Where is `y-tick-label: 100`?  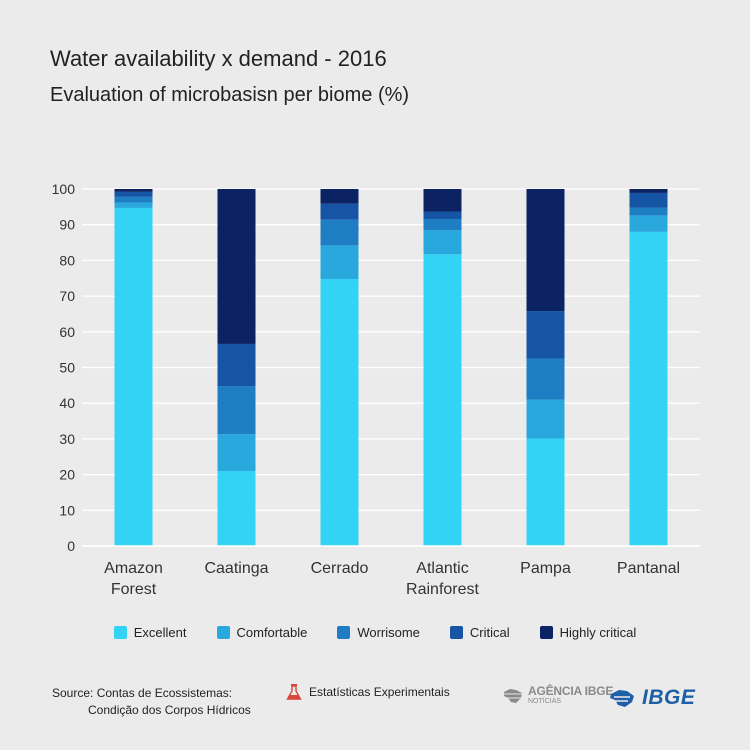
y-tick-label: 100 is located at coordinates (64, 189).